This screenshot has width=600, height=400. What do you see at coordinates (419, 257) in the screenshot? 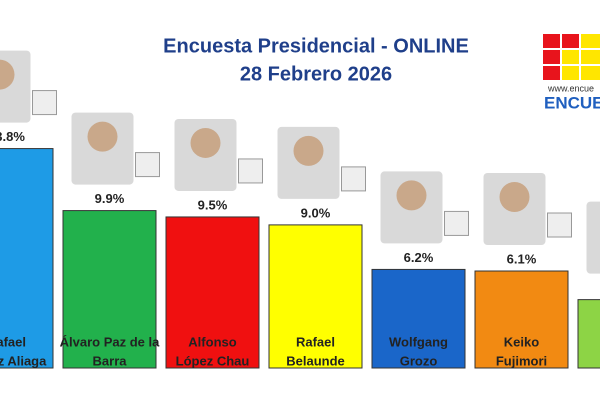
I see `value-label: 6.2%` at bounding box center [419, 257].